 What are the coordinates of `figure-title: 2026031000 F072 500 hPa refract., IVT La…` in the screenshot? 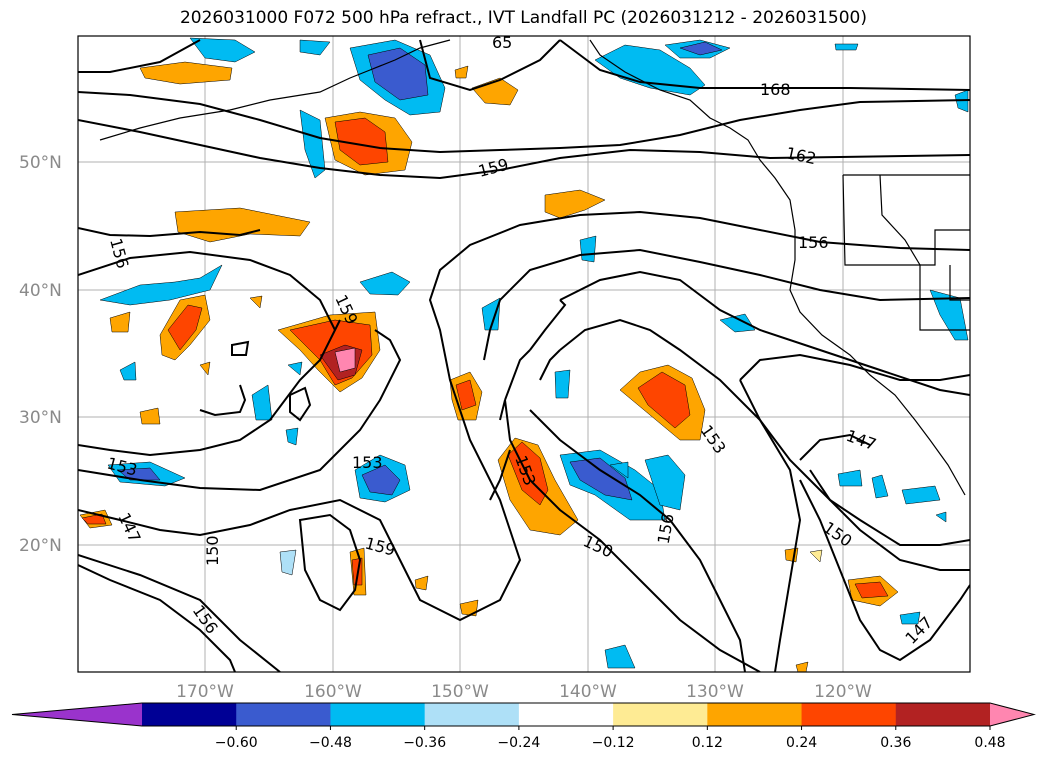 It's located at (523, 18).